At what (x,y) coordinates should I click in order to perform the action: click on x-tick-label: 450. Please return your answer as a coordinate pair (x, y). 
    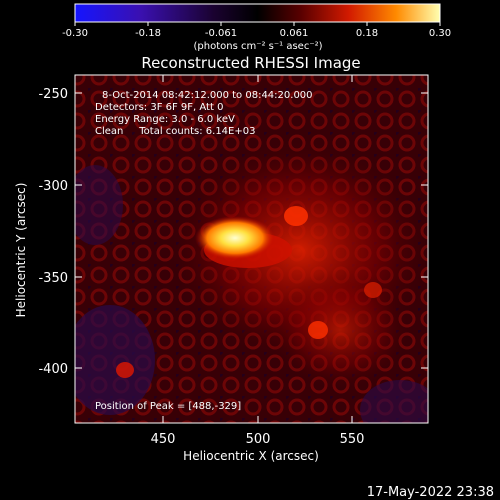
    Looking at the image, I should click on (163, 439).